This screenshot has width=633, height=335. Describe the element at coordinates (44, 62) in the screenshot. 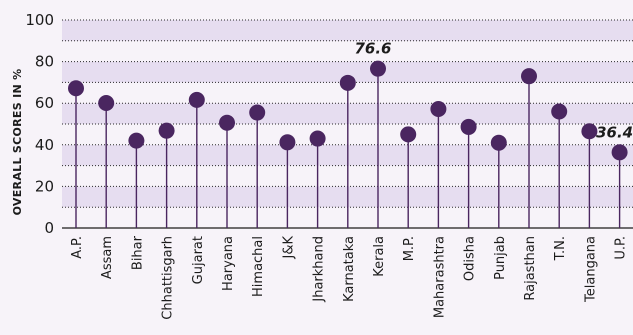

I see `y-tick-label: 80` at that location.